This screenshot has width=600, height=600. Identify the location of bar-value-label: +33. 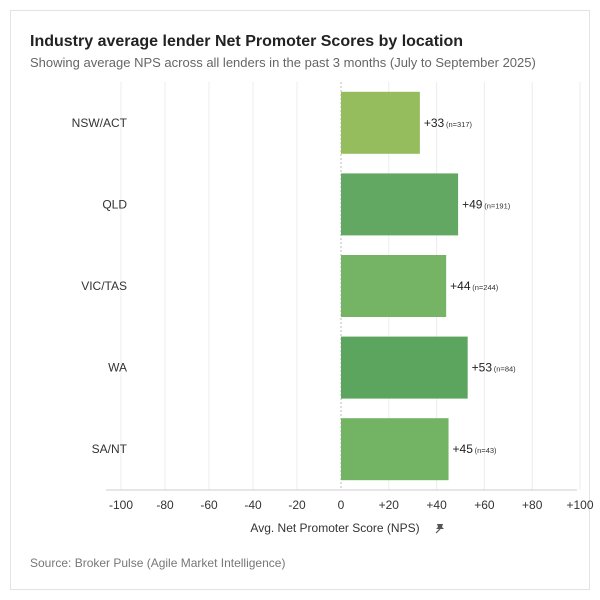
(434, 123).